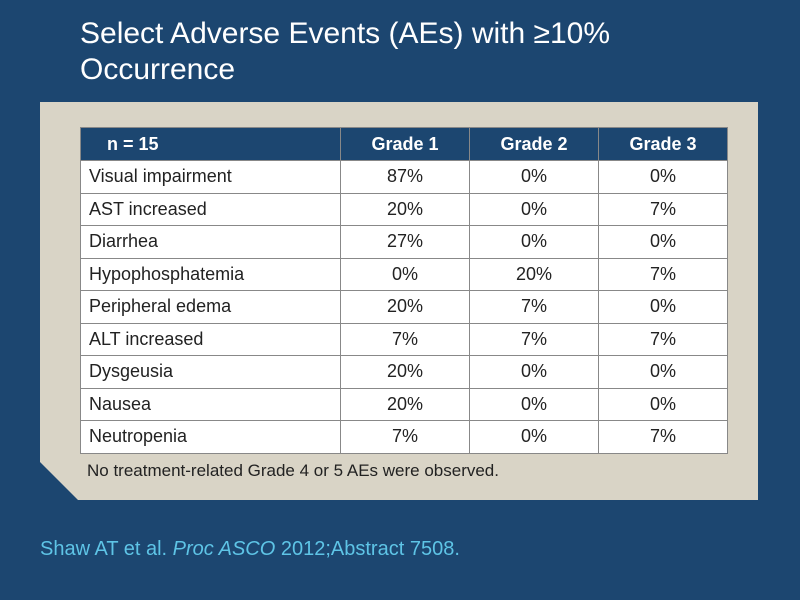 This screenshot has height=600, width=800. I want to click on event-name: Diarrhea, so click(210, 242).